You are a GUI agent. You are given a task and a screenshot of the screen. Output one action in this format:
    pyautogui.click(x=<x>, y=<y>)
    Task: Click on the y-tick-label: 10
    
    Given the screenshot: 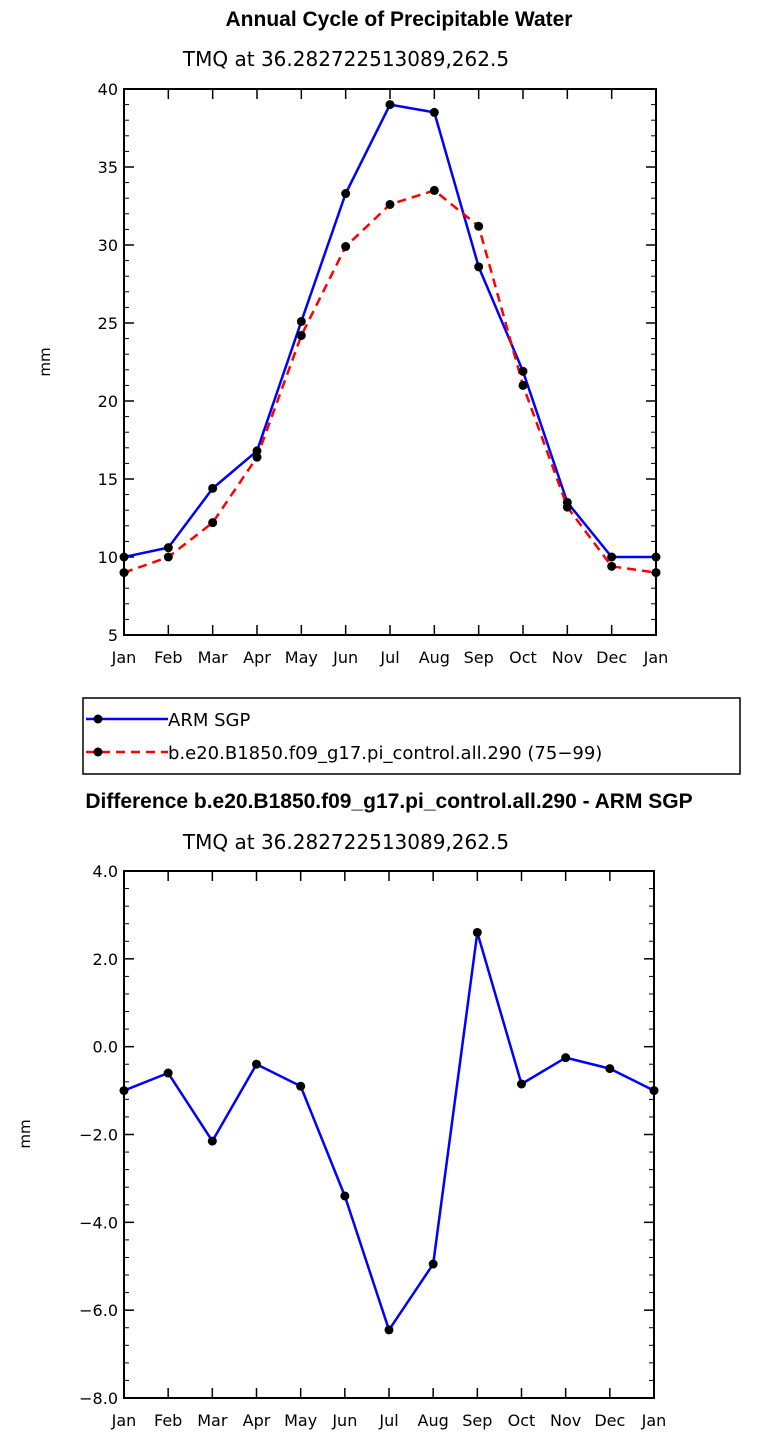 What is the action you would take?
    pyautogui.click(x=108, y=557)
    